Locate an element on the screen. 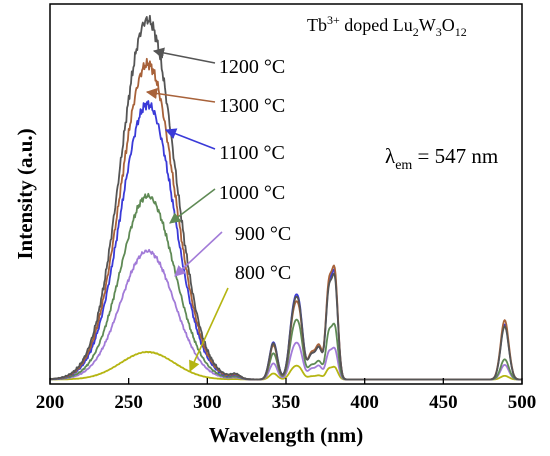  x-axis-label: Wavelength (nm) is located at coordinates (286, 435).